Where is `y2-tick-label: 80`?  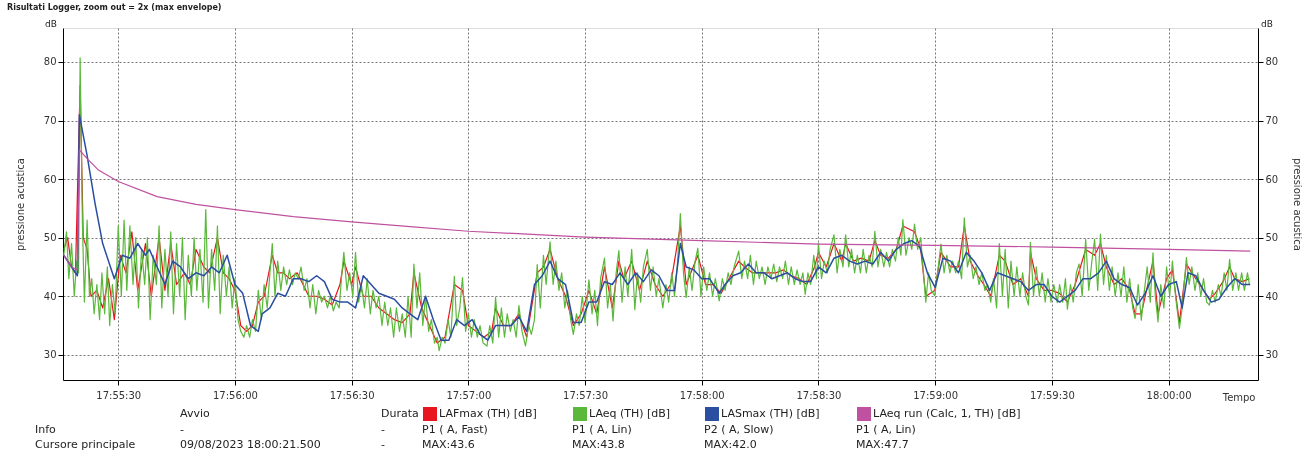
y2-tick-label: 80 is located at coordinates (1272, 62).